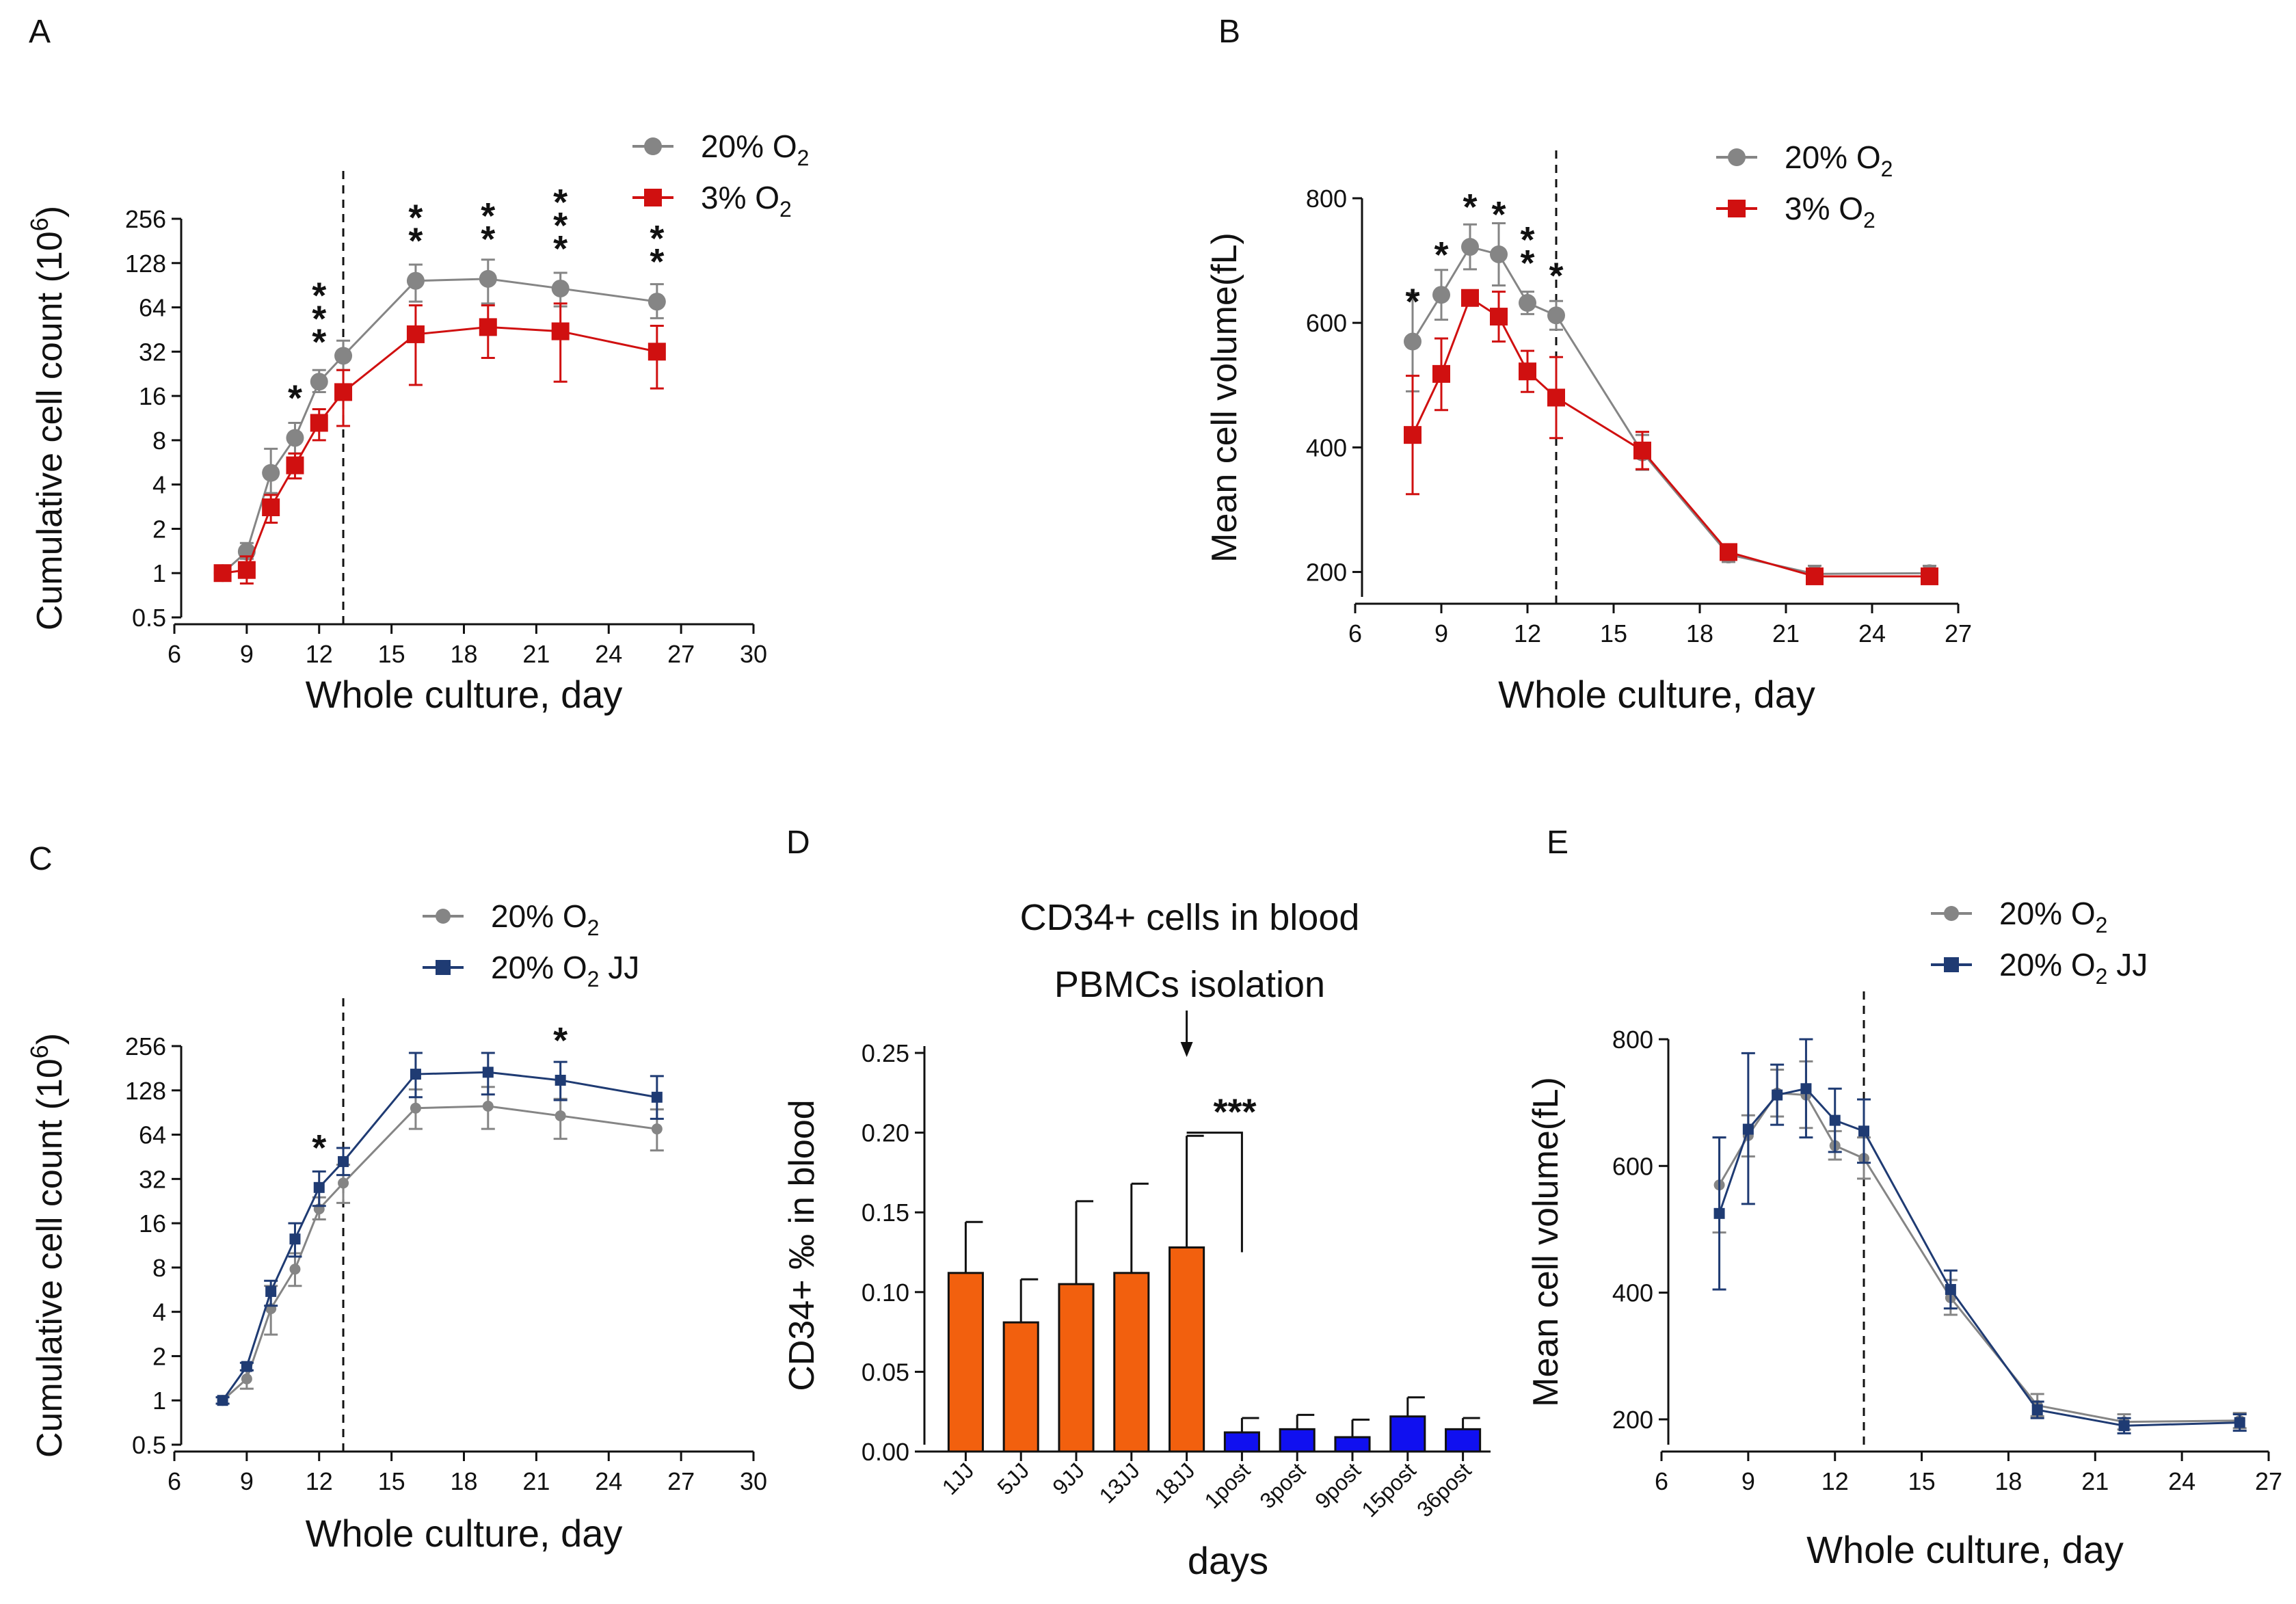 The image size is (2296, 1604). What do you see at coordinates (1214, 1192) in the screenshot?
I see `significance-bracket` at bounding box center [1214, 1192].